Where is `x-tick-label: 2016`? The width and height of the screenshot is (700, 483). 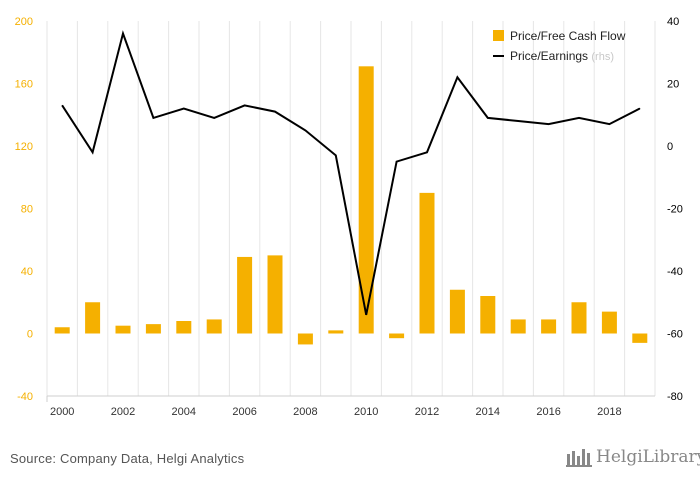
x-tick-label: 2016 is located at coordinates (548, 412).